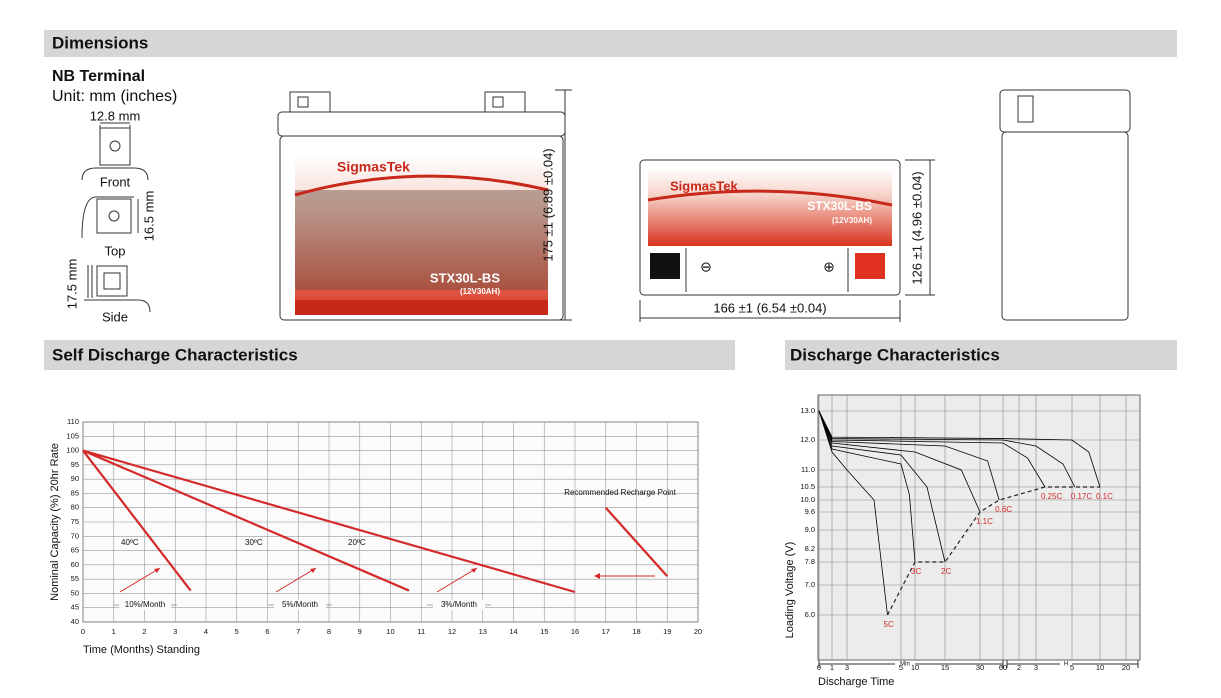 This screenshot has width=1221, height=698. Describe the element at coordinates (620, 492) in the screenshot. I see `series-label: Recommended Recharge Point` at that location.